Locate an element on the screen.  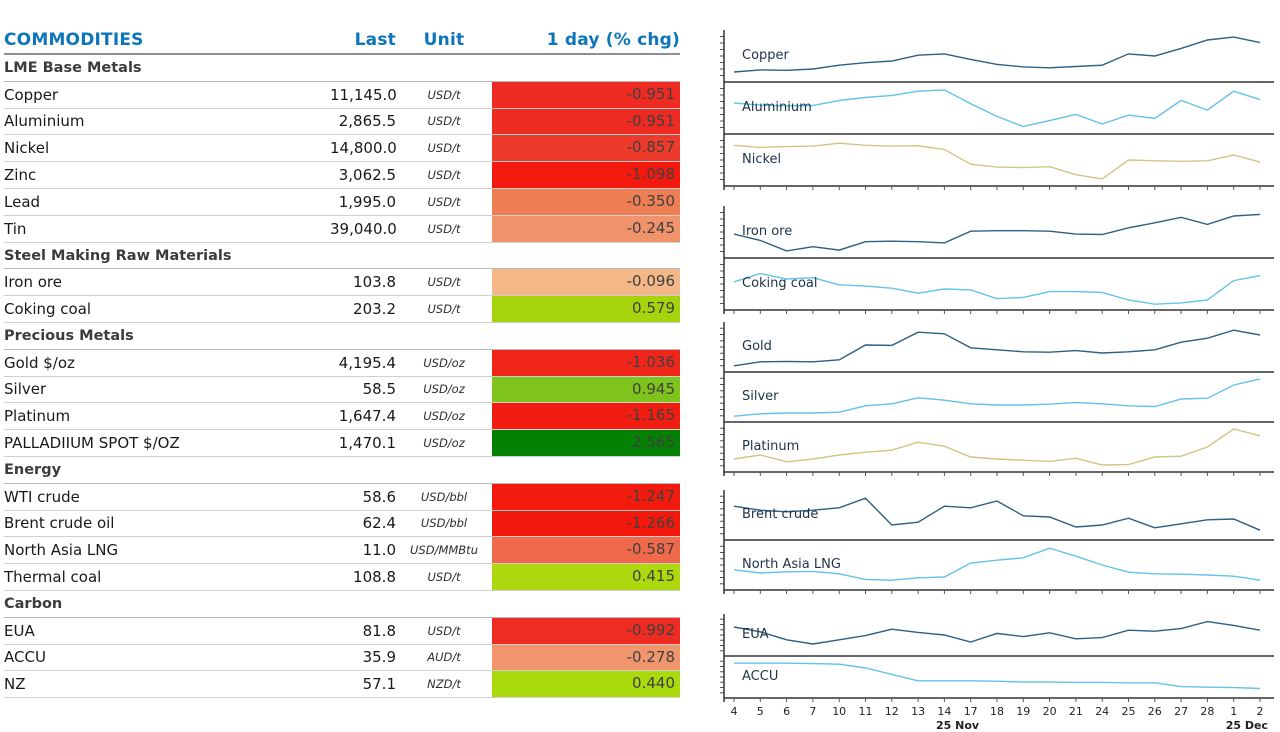
sparkline-nickel is located at coordinates (997, 161).